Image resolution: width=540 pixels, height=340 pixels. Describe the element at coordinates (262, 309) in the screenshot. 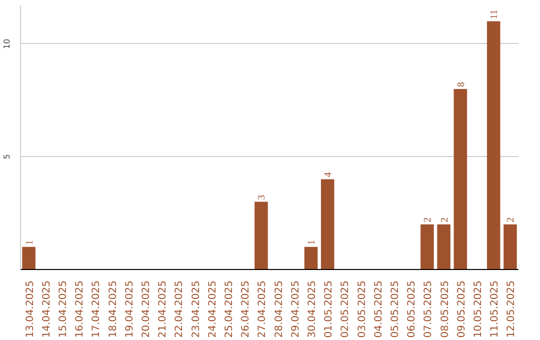

I see `x-tick-label: 27.04.2025` at that location.